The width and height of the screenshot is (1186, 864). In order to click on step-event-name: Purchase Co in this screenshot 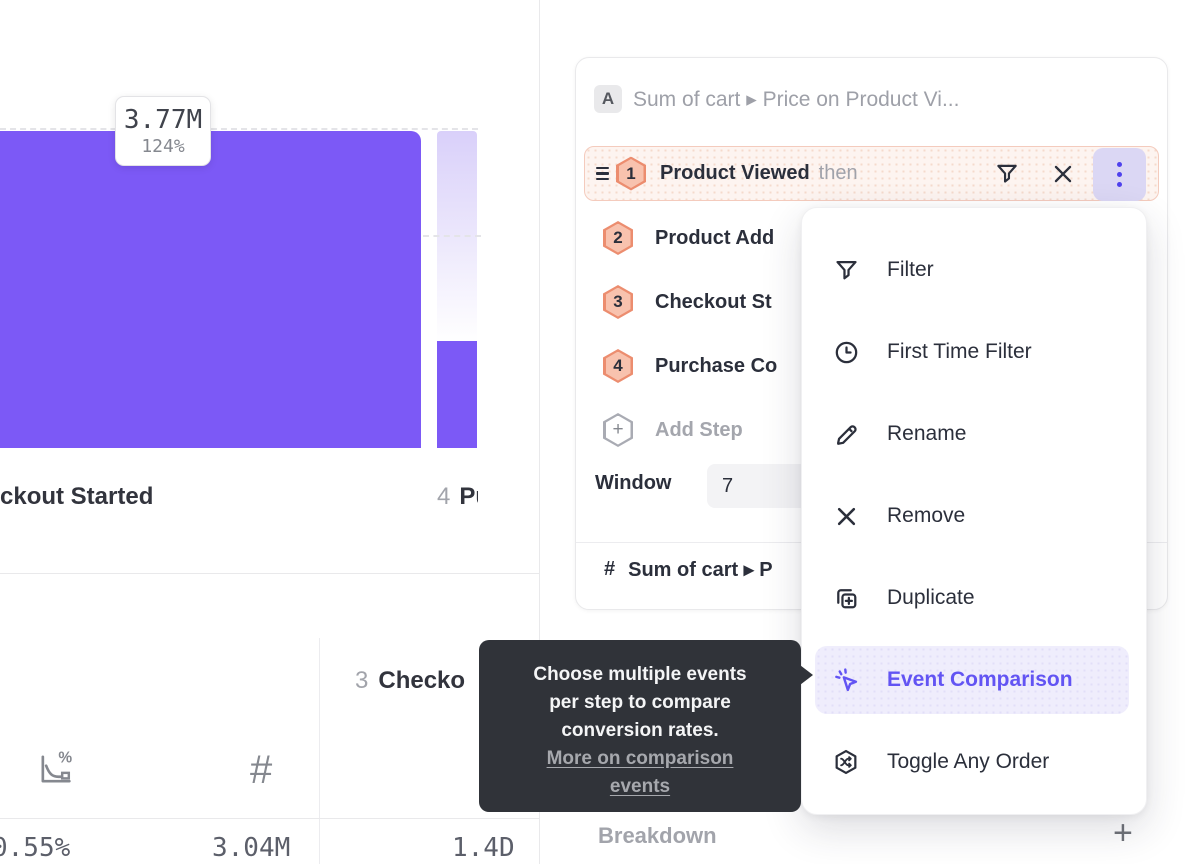, I will do `click(716, 365)`.